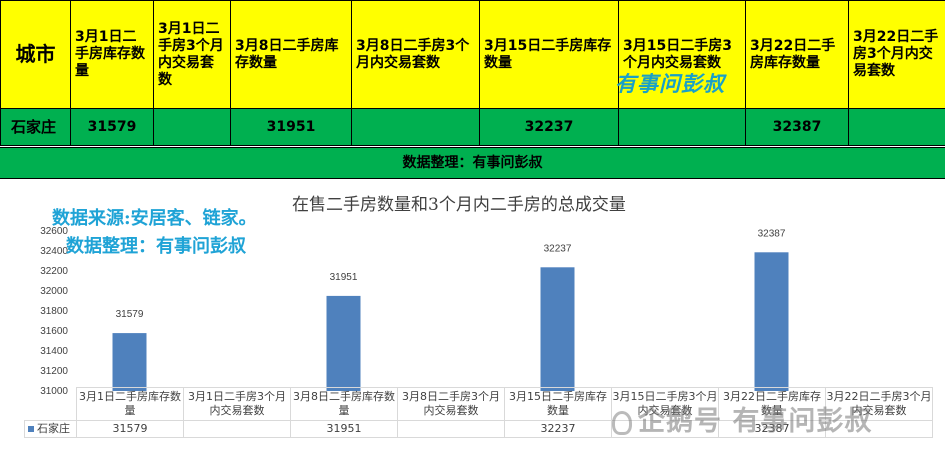  I want to click on table-row: 石家庄 31579 31951 32237 32387, so click(472, 127).